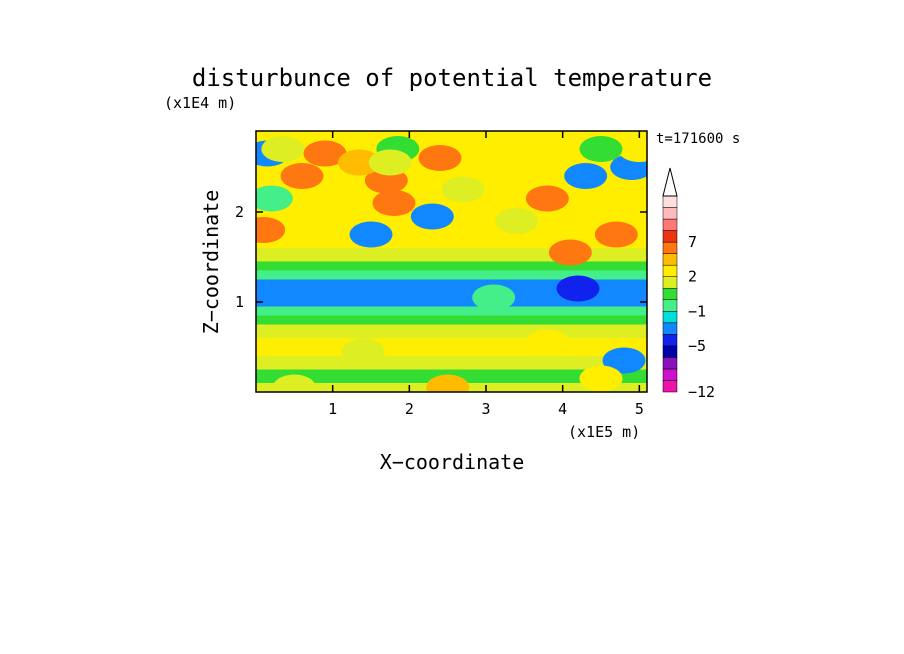 This screenshot has height=654, width=904. I want to click on x-unit-label: (x1E5 m), so click(604, 432).